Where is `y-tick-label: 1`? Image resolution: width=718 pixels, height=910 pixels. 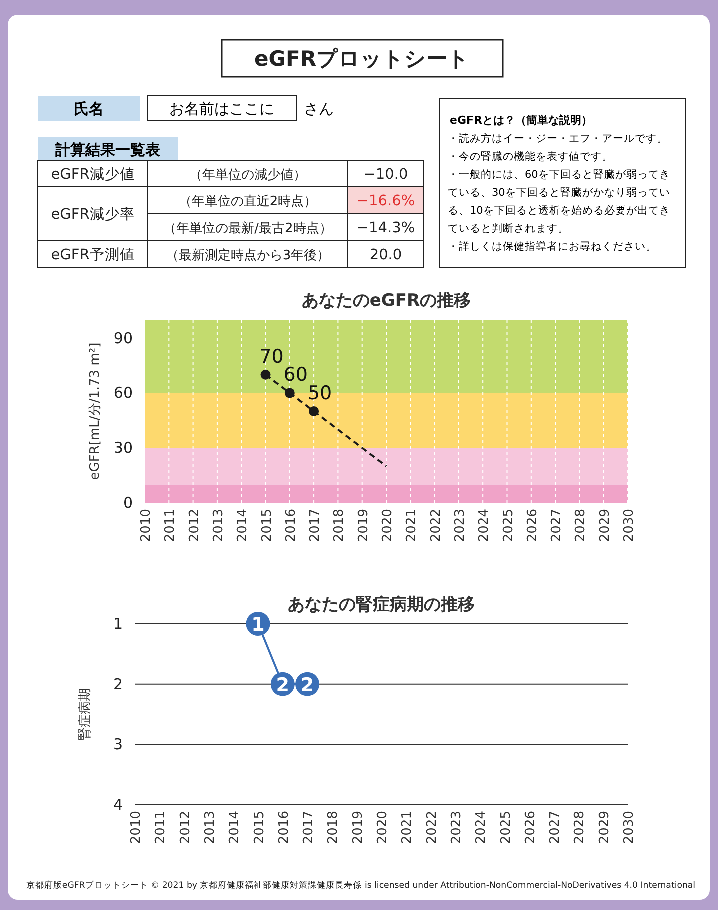
y-tick-label: 1 is located at coordinates (118, 624).